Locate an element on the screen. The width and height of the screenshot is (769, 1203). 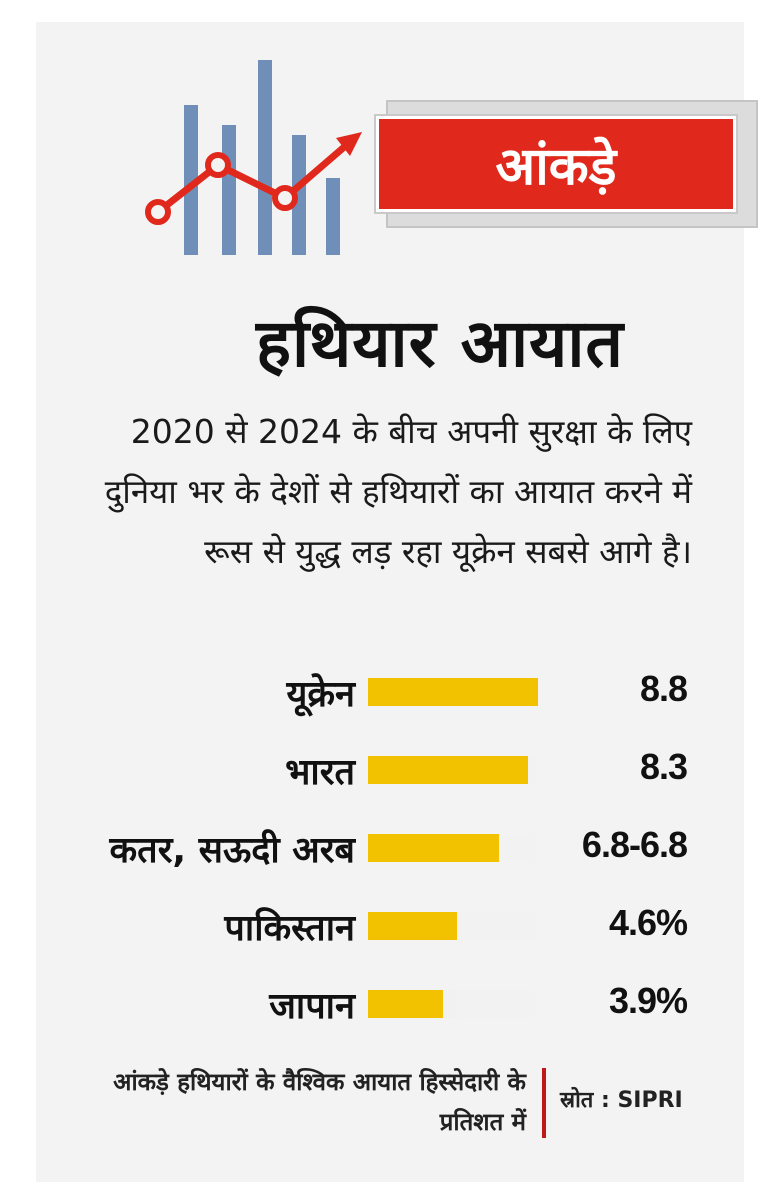
bar-label: पाकिस्तान is located at coordinates (289, 928).